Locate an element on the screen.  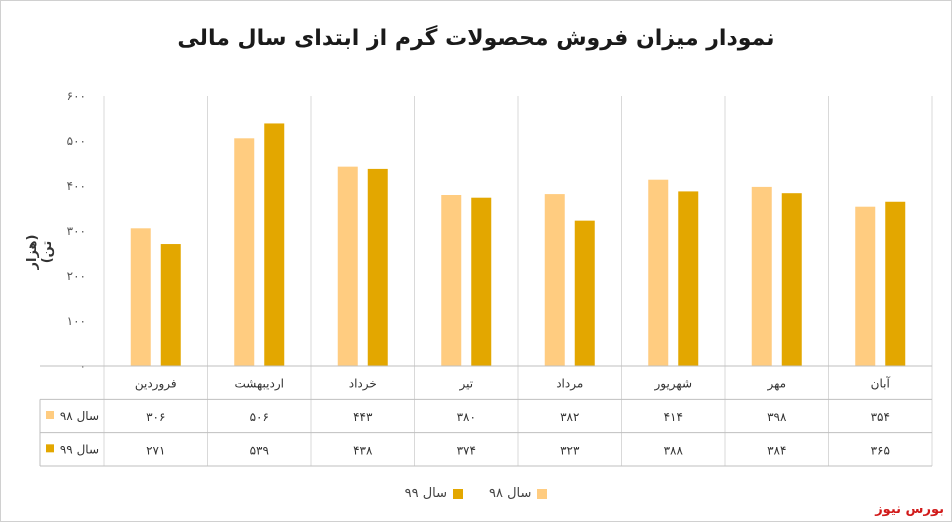
y-tick-label: ۲۰۰ is located at coordinates (76, 276).